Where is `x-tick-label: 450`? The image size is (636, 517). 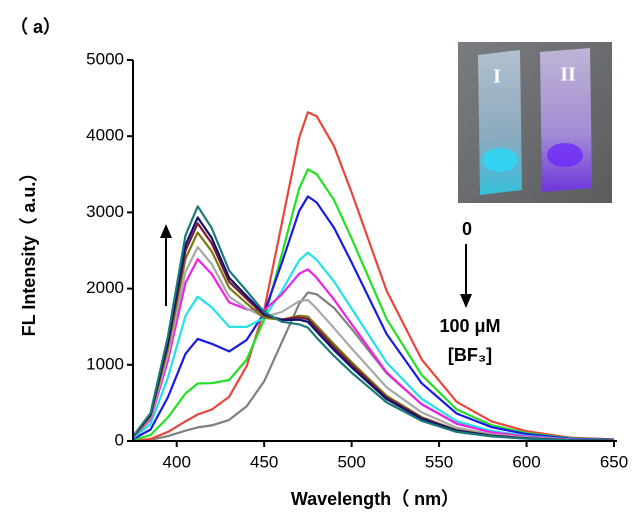 x-tick-label: 450 is located at coordinates (264, 461).